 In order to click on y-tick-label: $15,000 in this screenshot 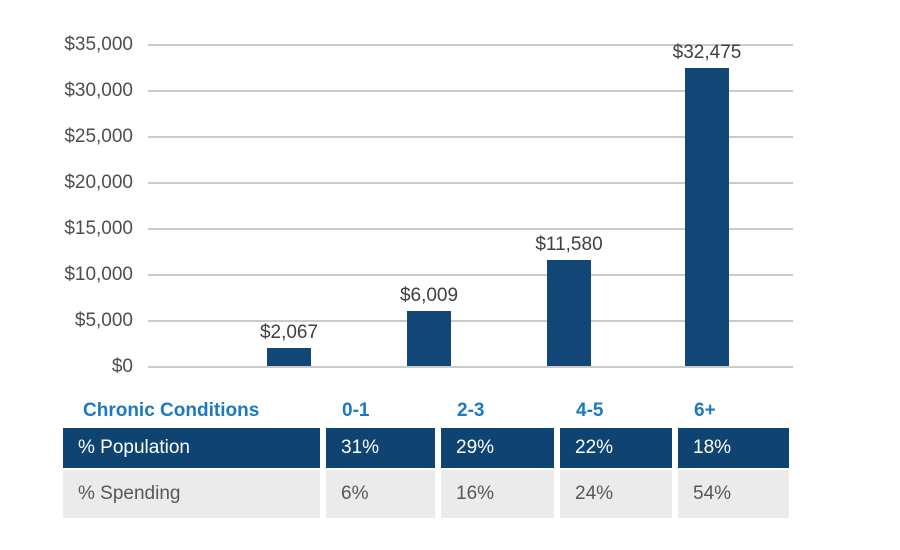, I will do `click(98, 228)`.